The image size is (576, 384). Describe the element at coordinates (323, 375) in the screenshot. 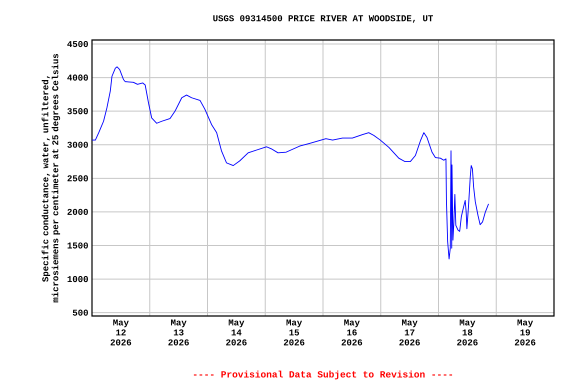

I see `text: ---- Provisional Data Subject to Revision ----` at that location.